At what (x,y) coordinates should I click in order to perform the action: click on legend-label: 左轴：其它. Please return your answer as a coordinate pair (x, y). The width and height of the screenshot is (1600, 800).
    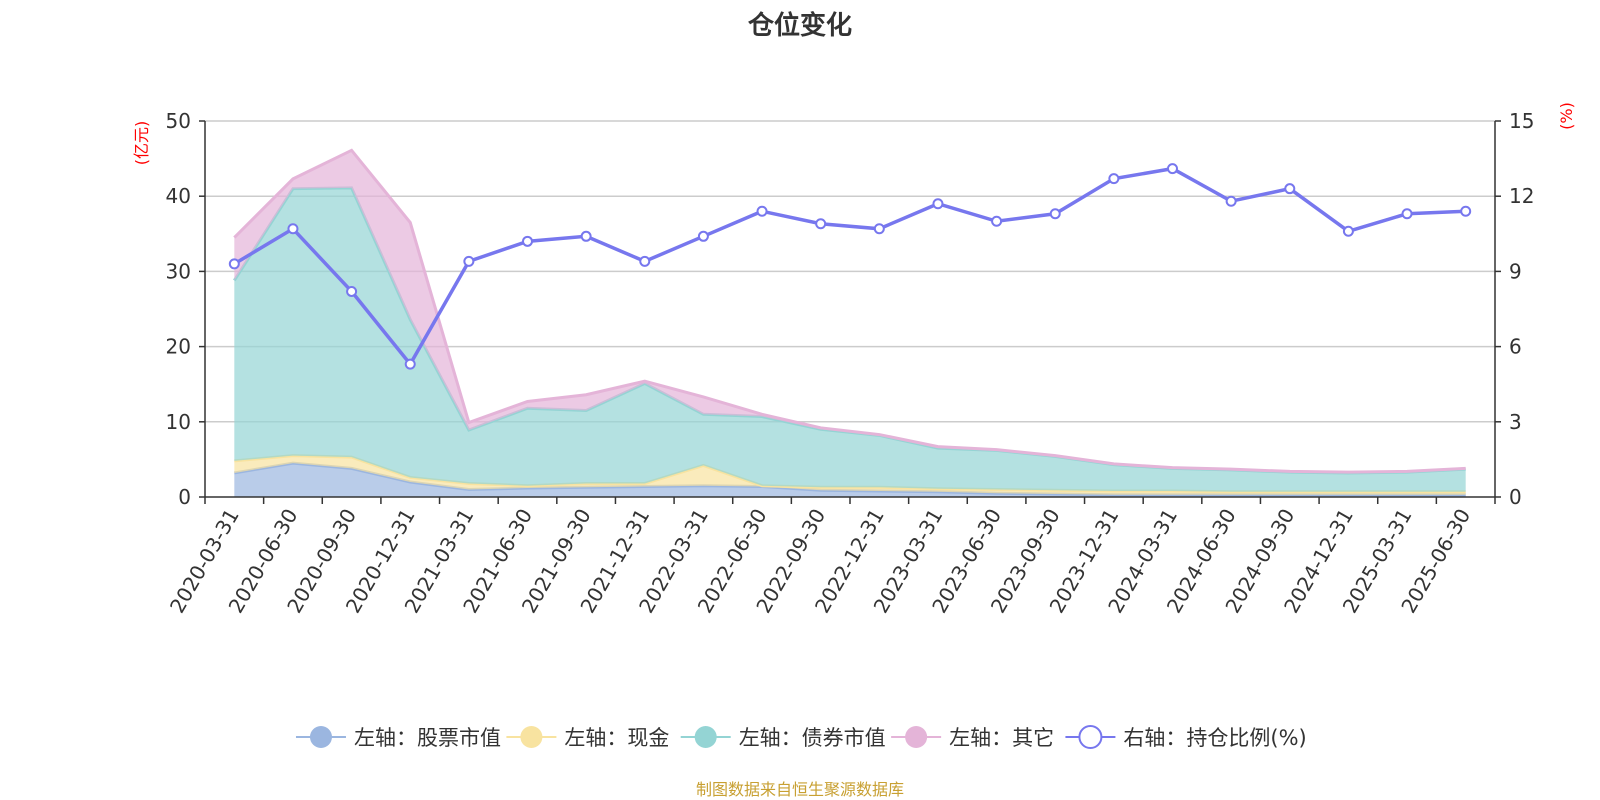
    Looking at the image, I should click on (1001, 738).